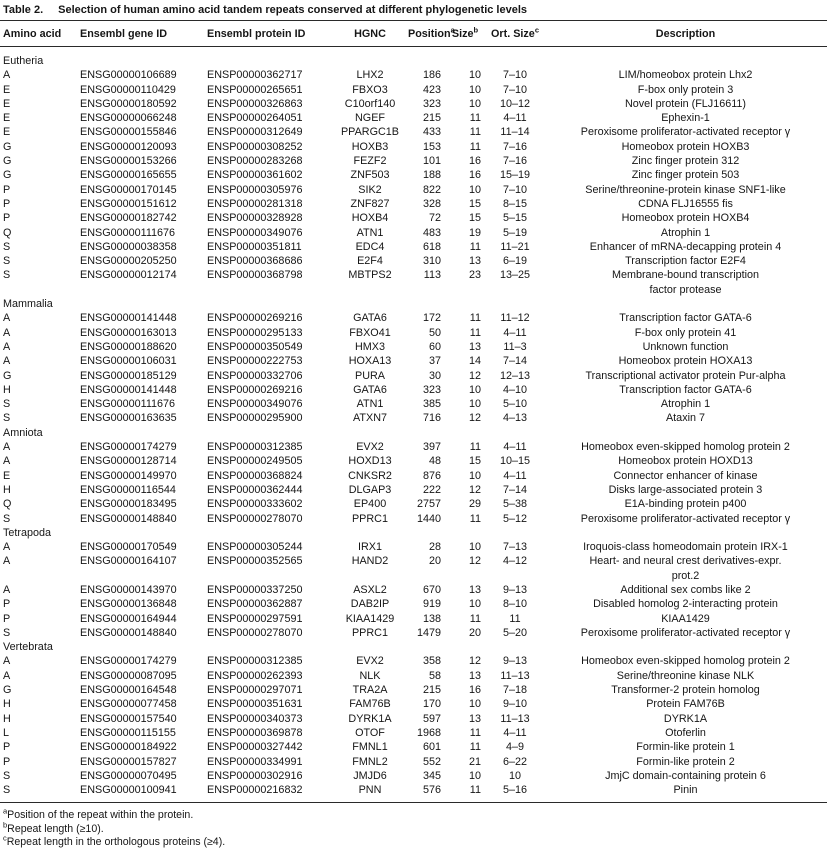 Image resolution: width=827 pixels, height=851 pixels. I want to click on cell-hgnc: PPRC1, so click(369, 518).